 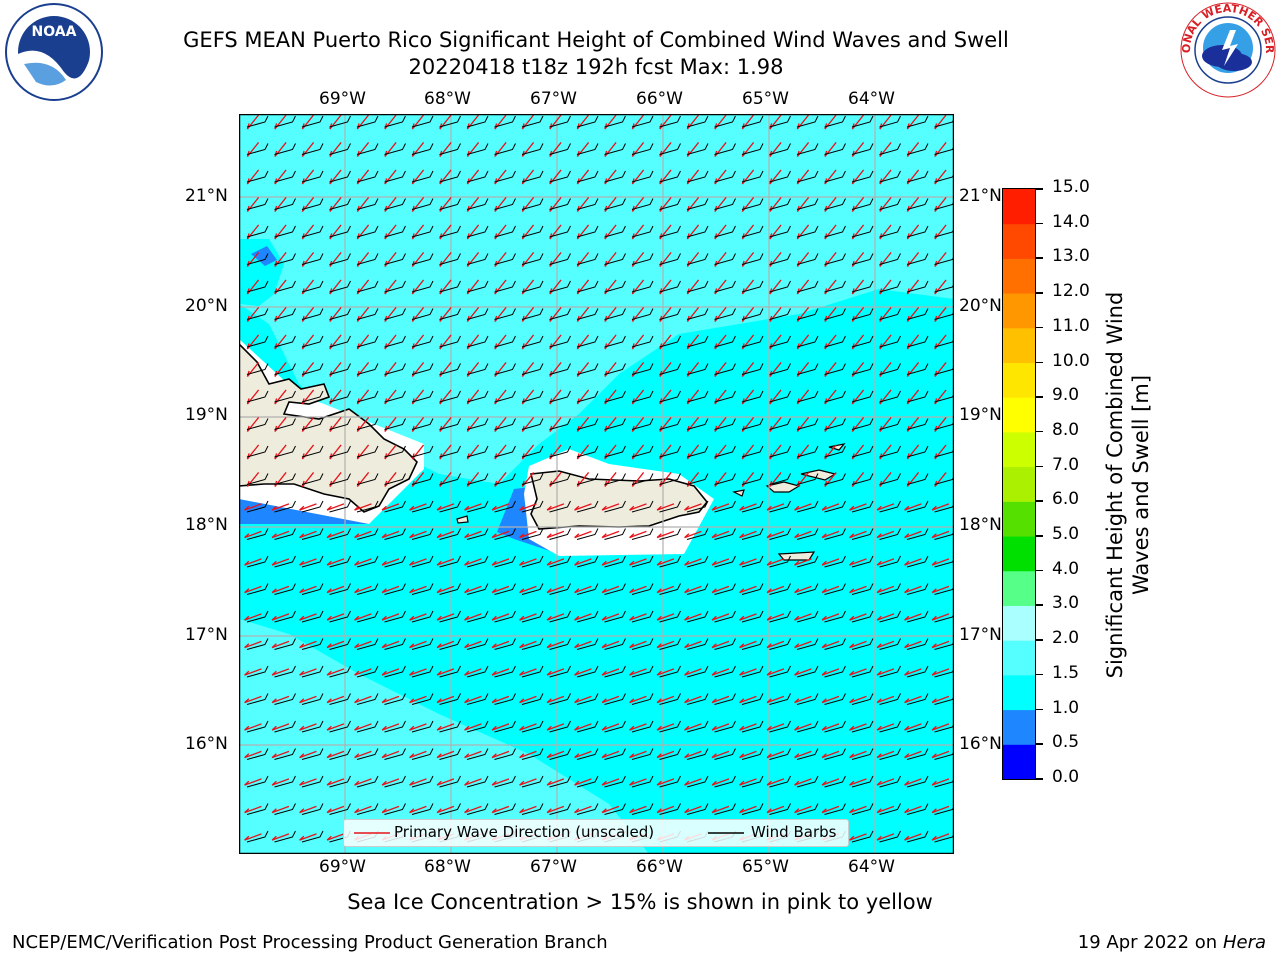 I want to click on lon-label-top: 65°W, so click(x=765, y=99).